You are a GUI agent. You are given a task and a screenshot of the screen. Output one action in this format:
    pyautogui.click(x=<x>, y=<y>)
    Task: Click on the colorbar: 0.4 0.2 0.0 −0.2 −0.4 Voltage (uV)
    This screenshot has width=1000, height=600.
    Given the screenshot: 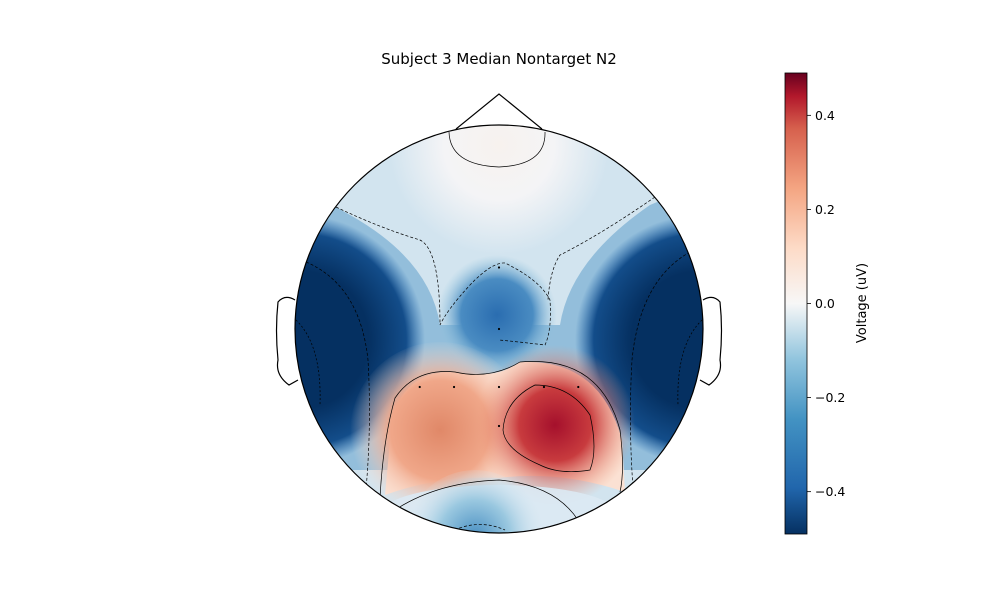 What is the action you would take?
    pyautogui.click(x=827, y=303)
    